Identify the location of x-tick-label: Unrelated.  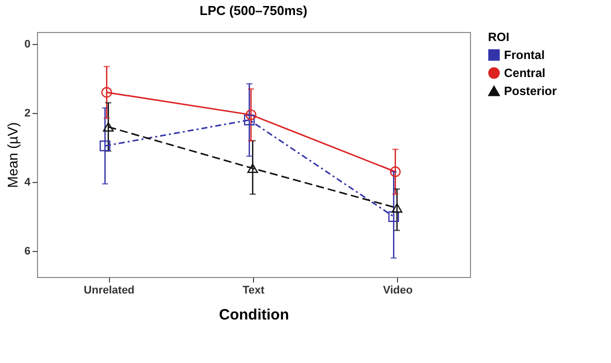
(109, 290).